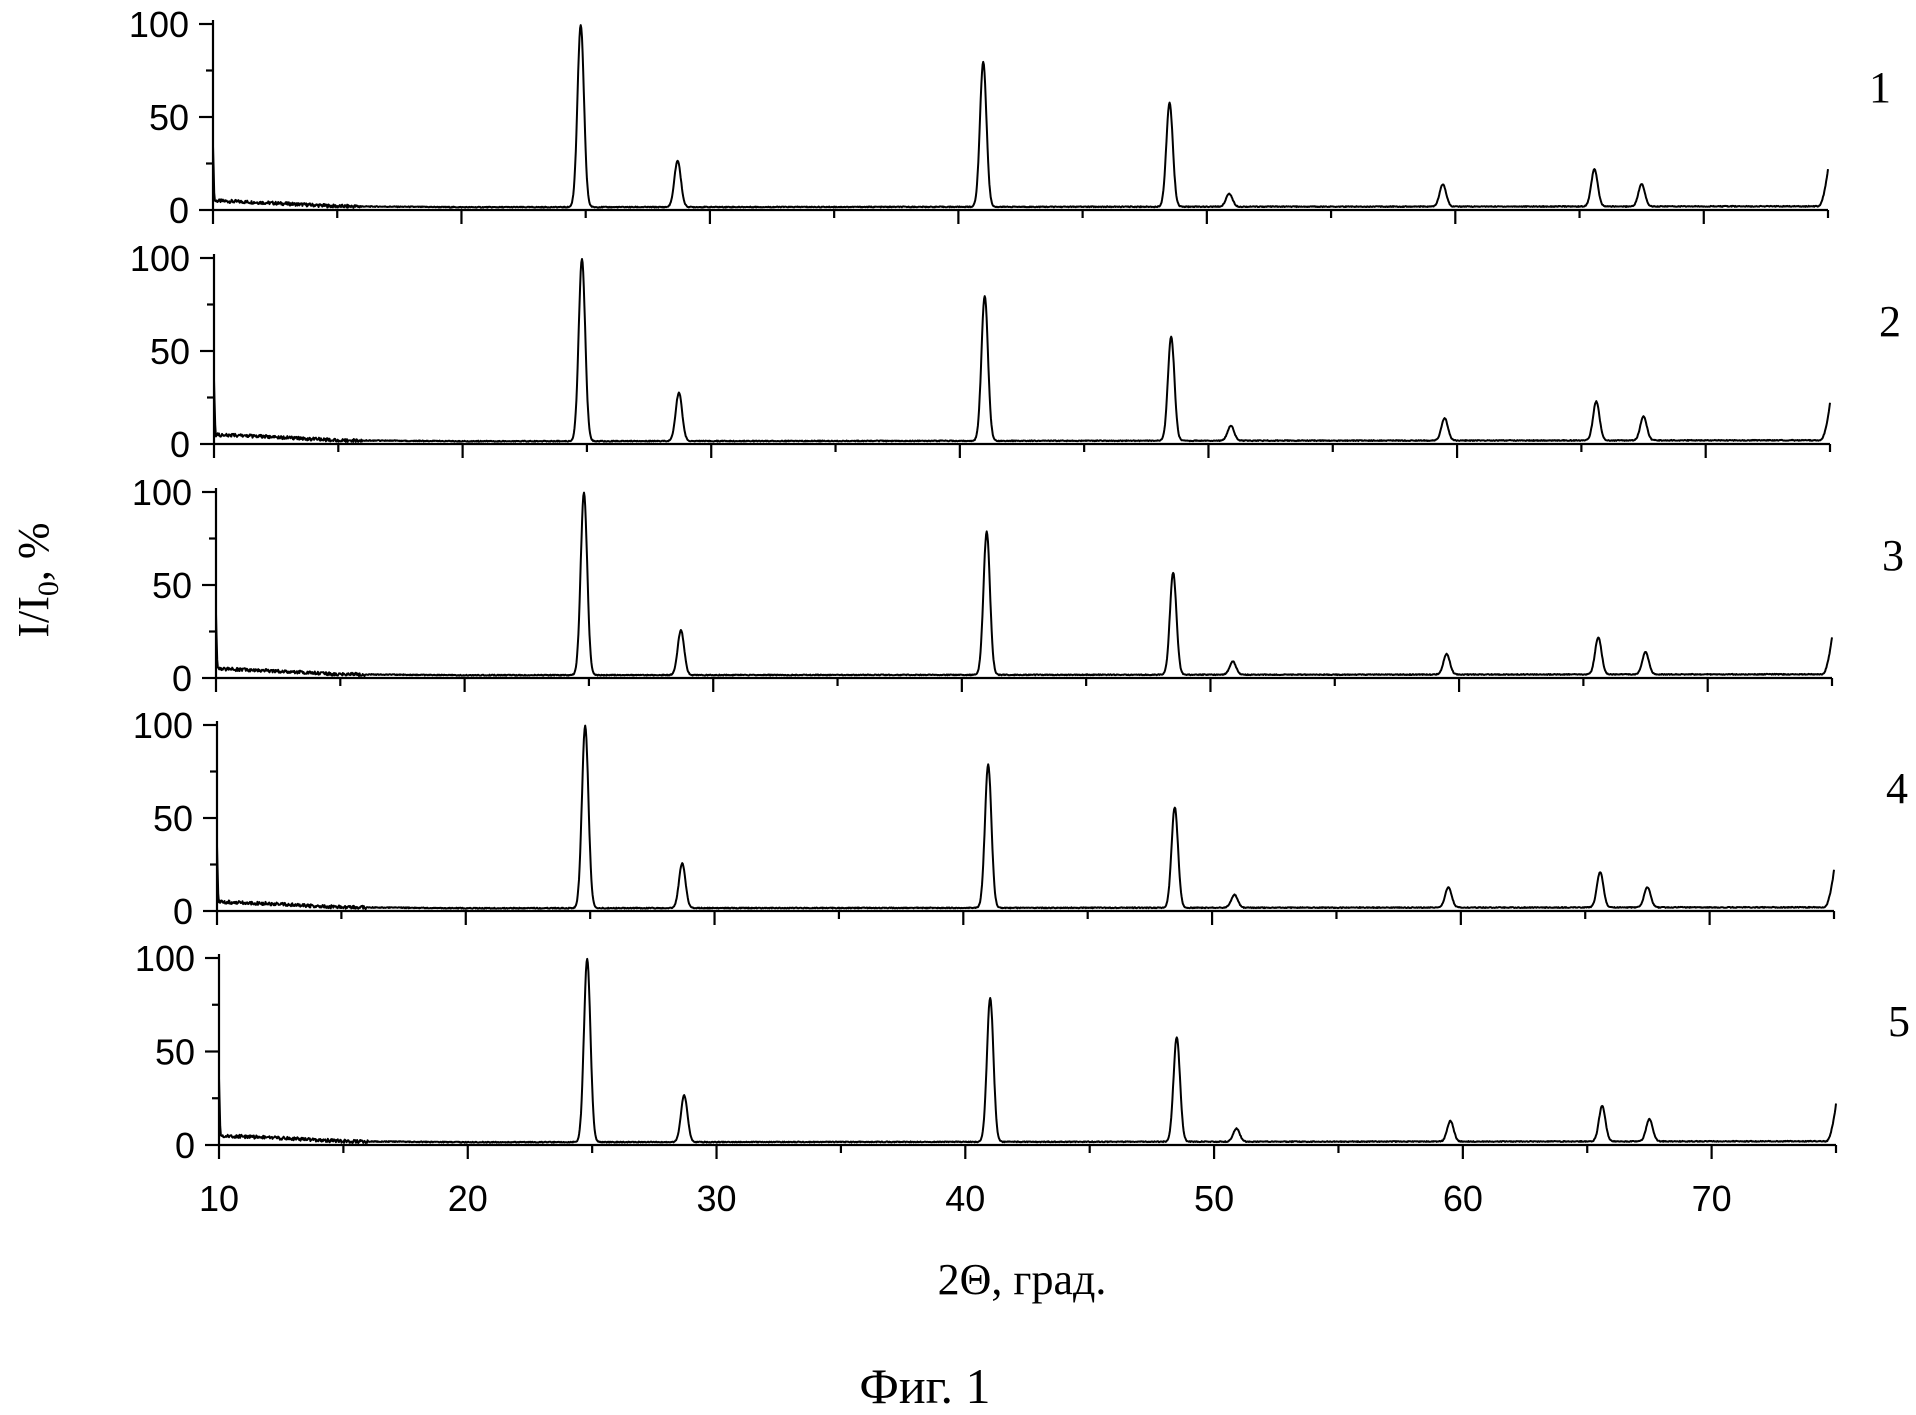  I want to click on series-1-trace, so click(1020, 116).